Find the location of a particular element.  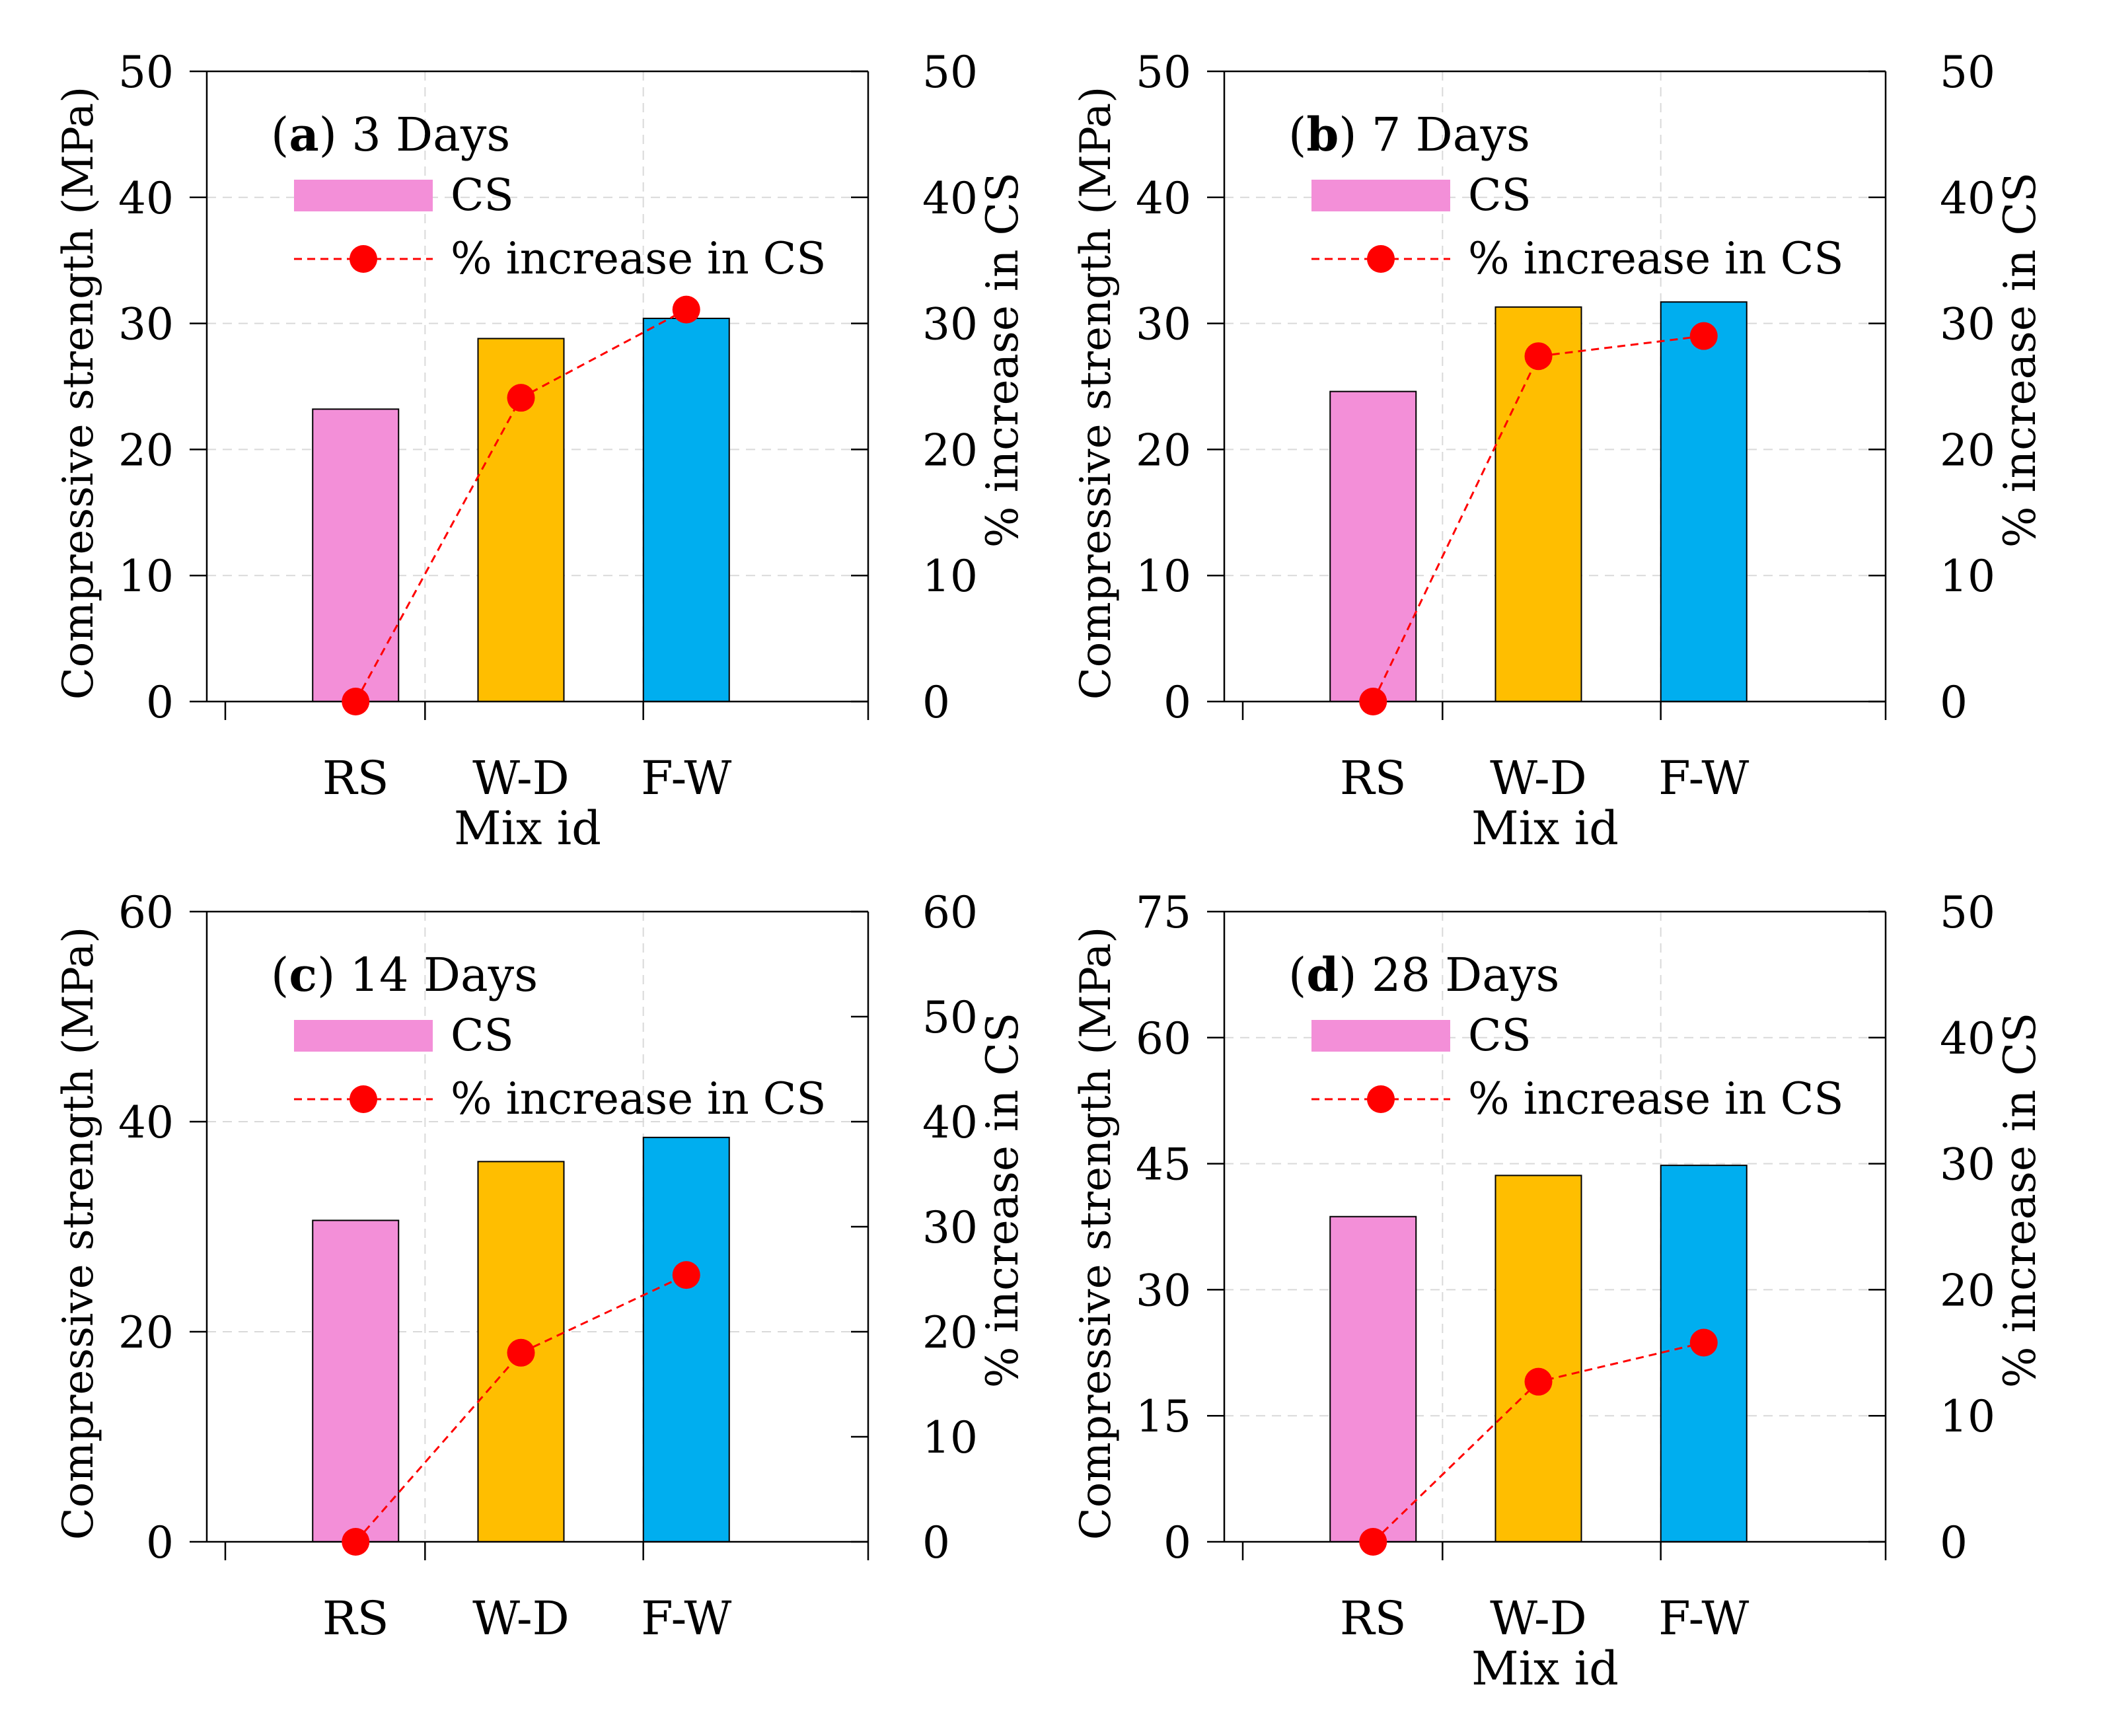

y-tick-label: 50 is located at coordinates (1163, 72).